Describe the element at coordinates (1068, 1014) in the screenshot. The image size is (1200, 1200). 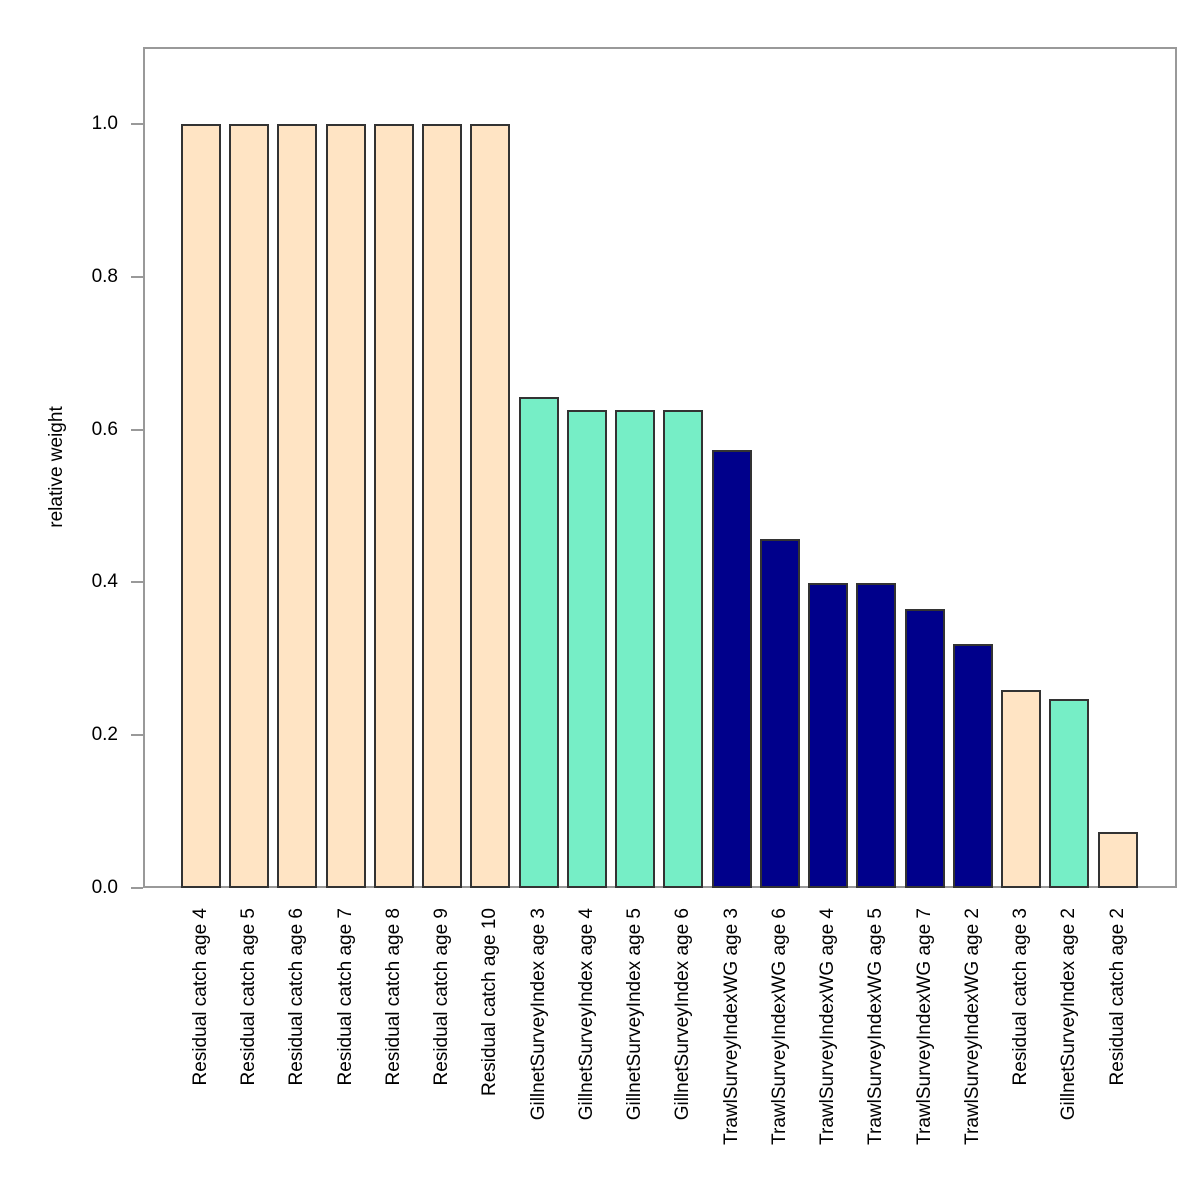
I see `x-axis-label-19: GillnetSurveyIndex age 2` at that location.